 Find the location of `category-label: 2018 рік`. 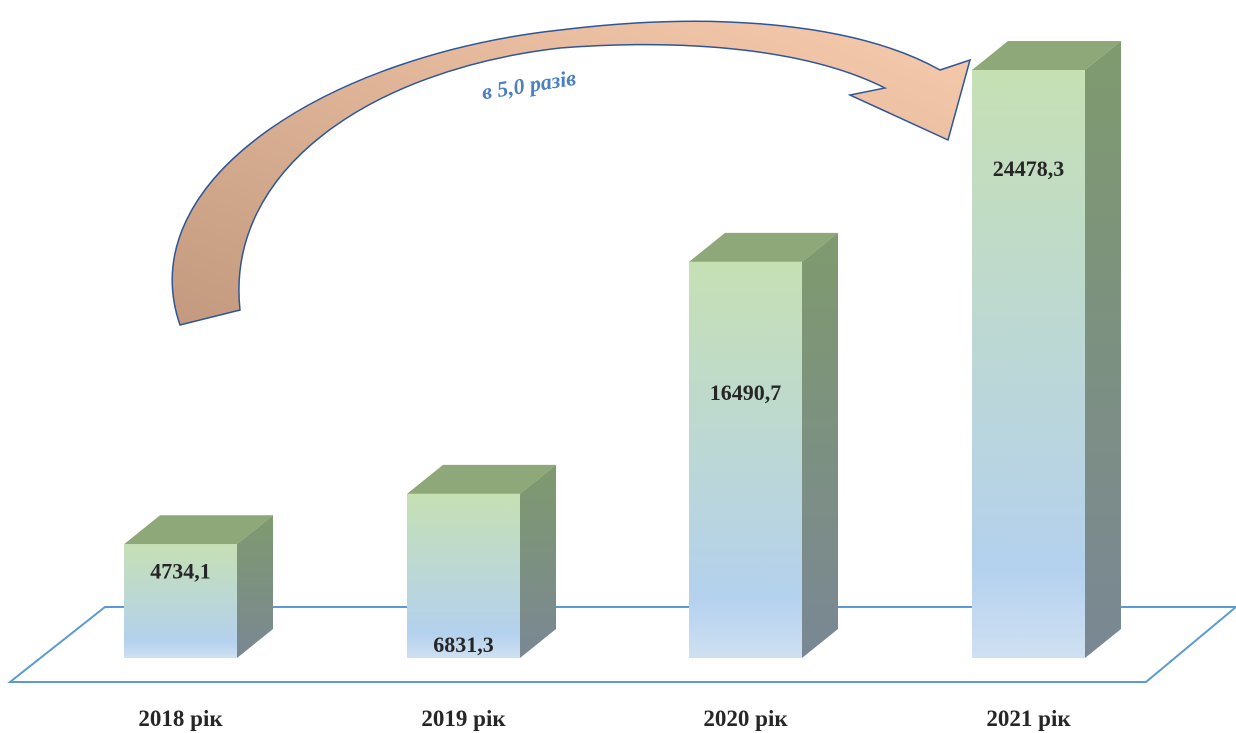

category-label: 2018 рік is located at coordinates (180, 718).